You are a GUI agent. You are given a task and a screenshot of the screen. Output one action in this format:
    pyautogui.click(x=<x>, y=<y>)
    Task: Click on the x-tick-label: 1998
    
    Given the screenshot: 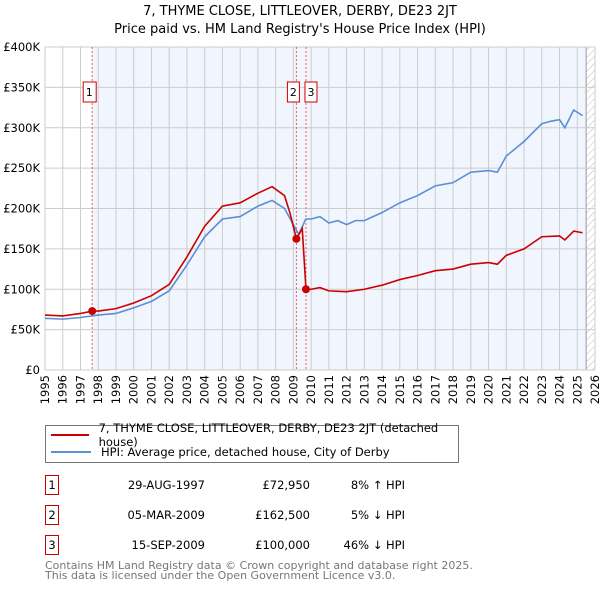 What is the action you would take?
    pyautogui.click(x=98, y=389)
    